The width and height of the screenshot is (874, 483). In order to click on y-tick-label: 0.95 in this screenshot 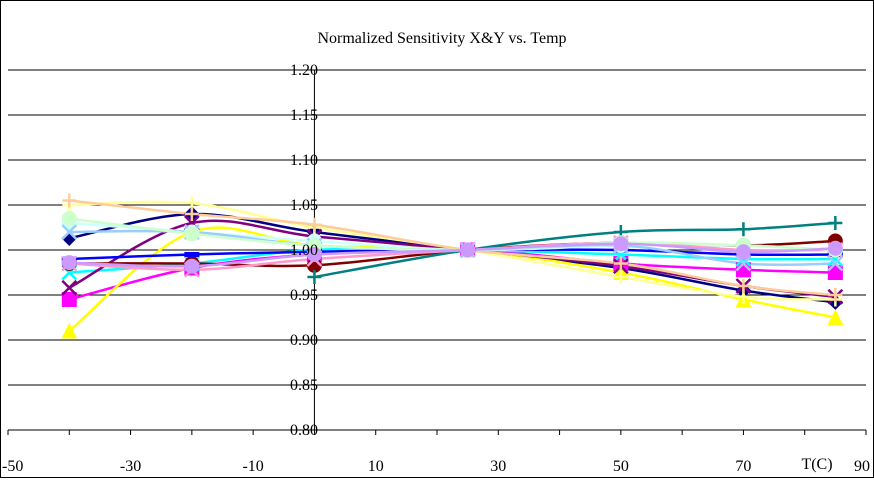, I will do `click(304, 295)`.